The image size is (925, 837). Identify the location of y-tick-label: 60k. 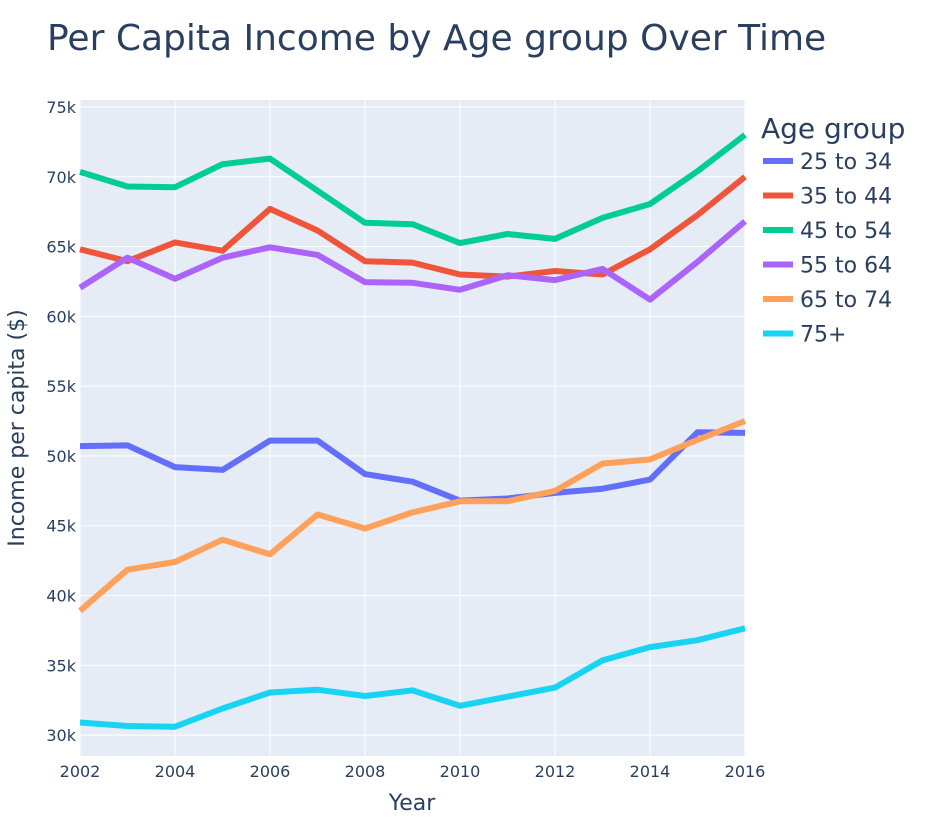
(61, 316).